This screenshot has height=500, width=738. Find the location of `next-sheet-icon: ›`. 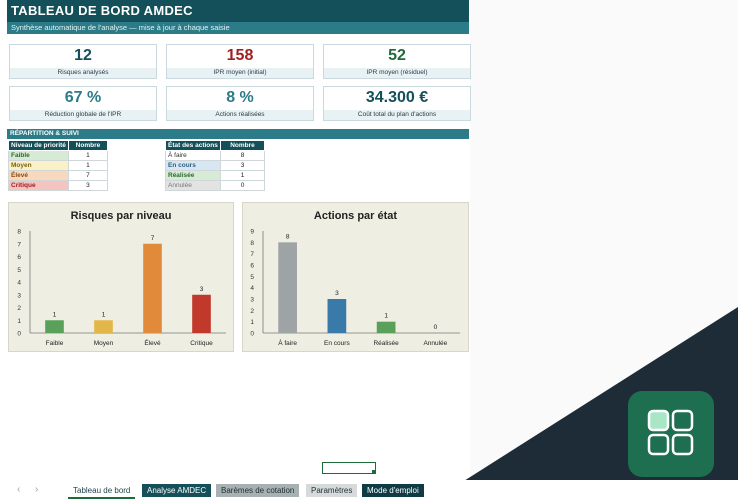

next-sheet-icon: › is located at coordinates (37, 489).